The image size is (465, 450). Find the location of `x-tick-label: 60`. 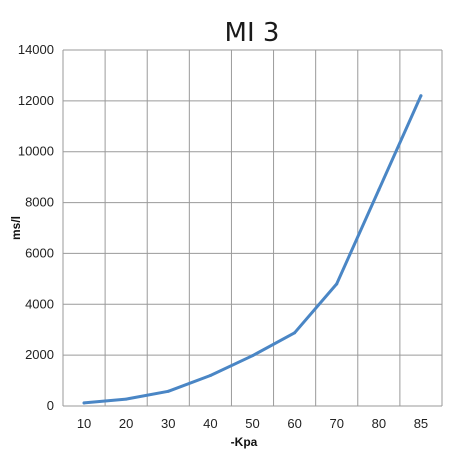

x-tick-label: 60 is located at coordinates (294, 423).